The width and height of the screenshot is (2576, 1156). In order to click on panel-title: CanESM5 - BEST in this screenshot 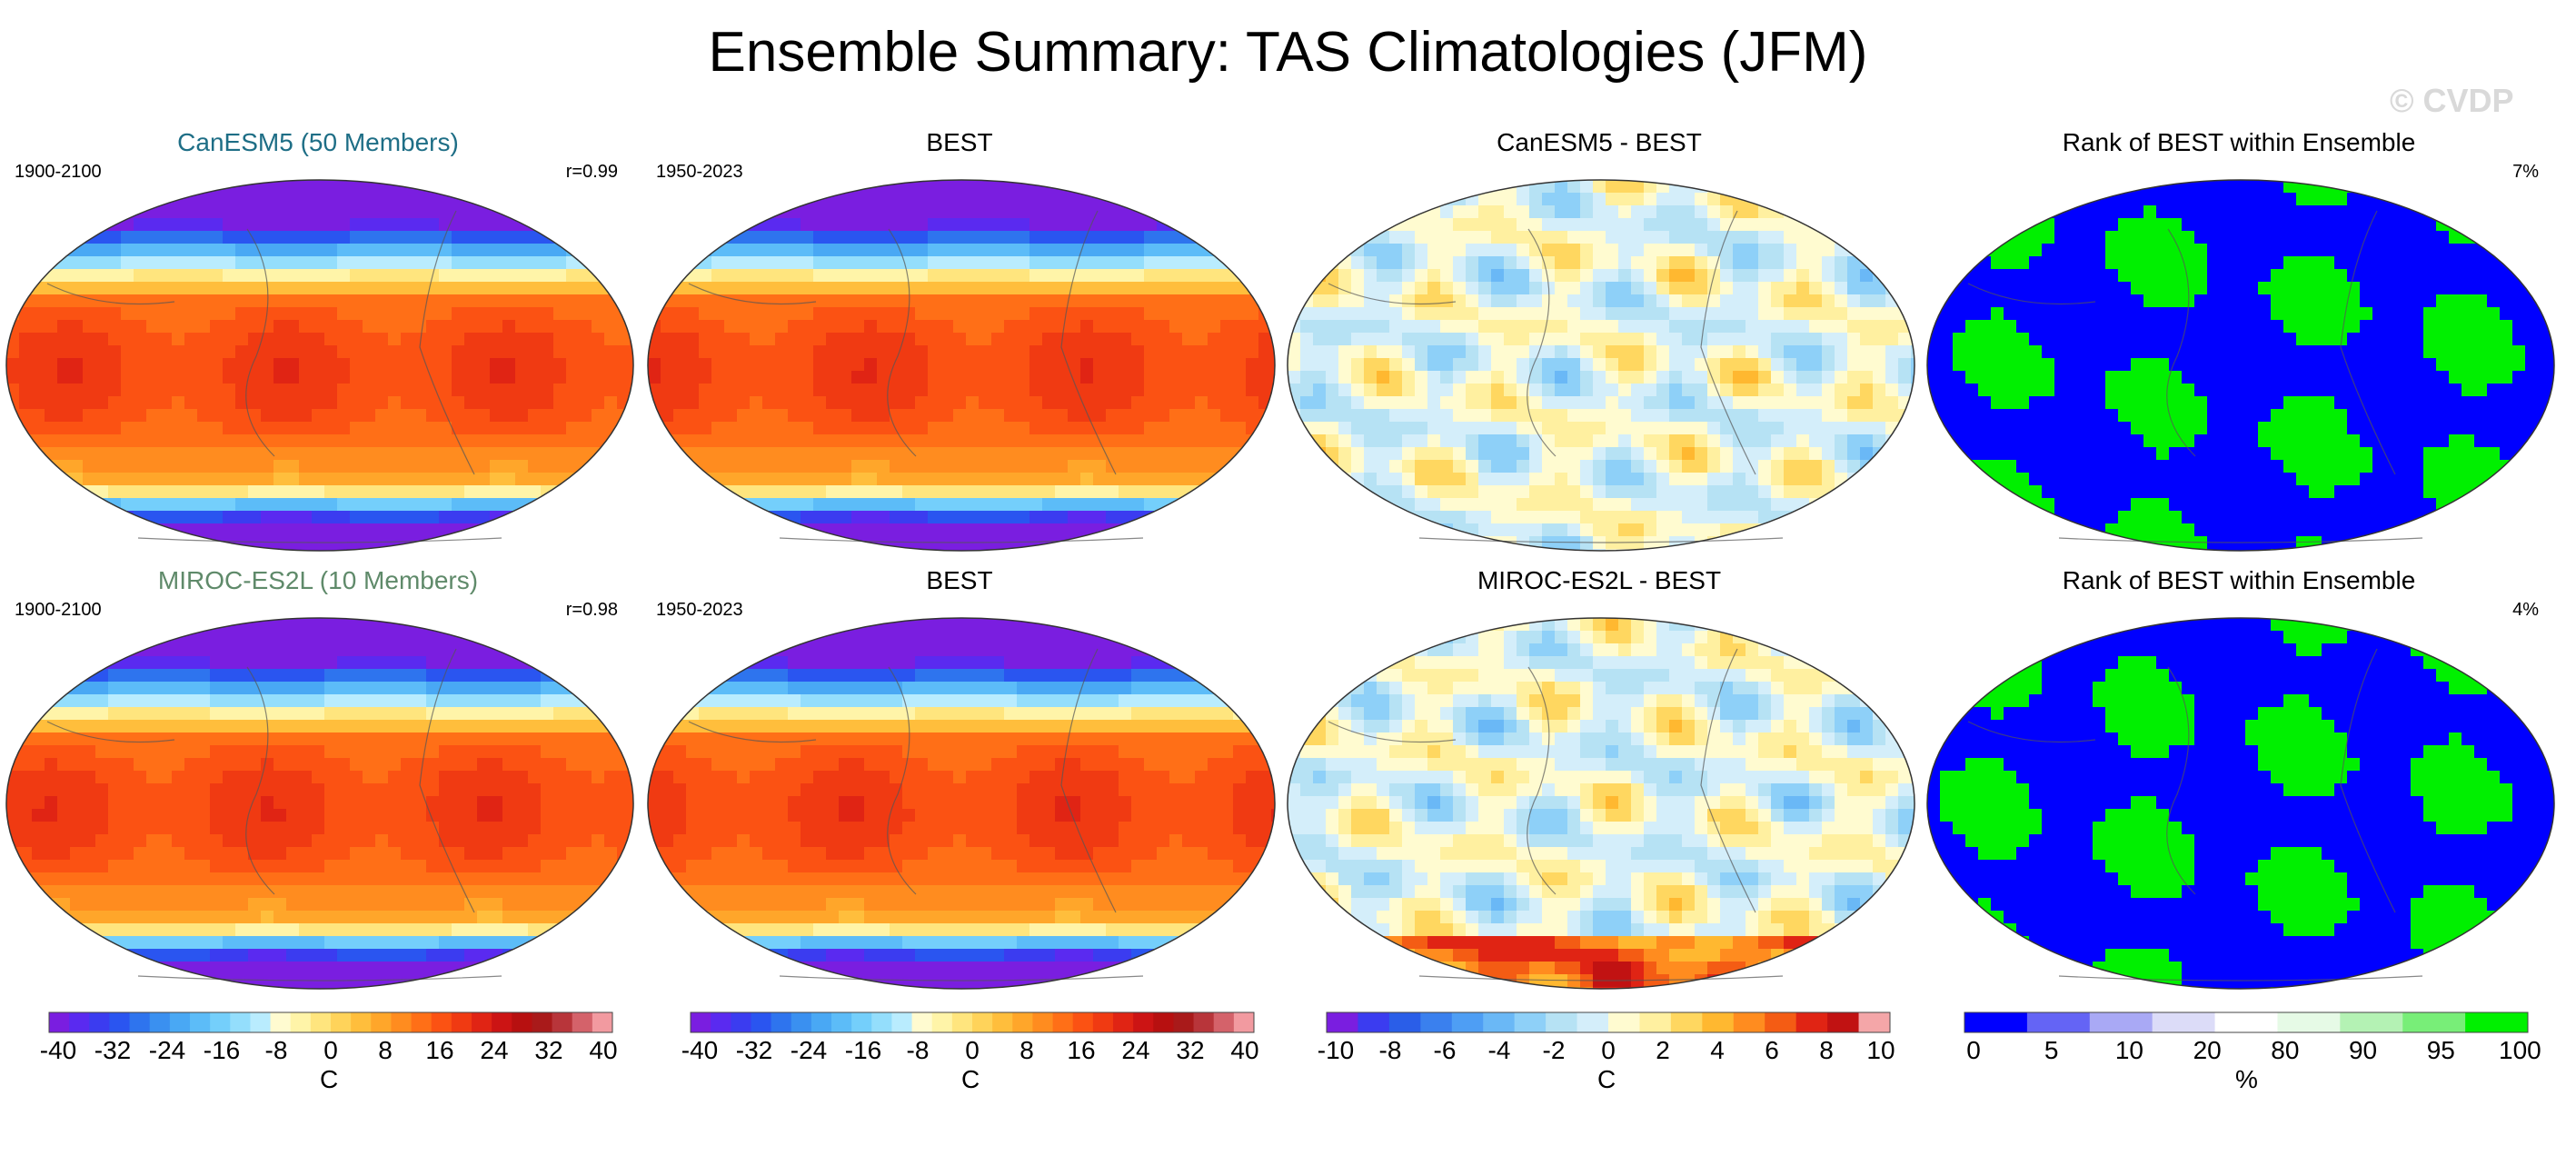, I will do `click(1599, 142)`.